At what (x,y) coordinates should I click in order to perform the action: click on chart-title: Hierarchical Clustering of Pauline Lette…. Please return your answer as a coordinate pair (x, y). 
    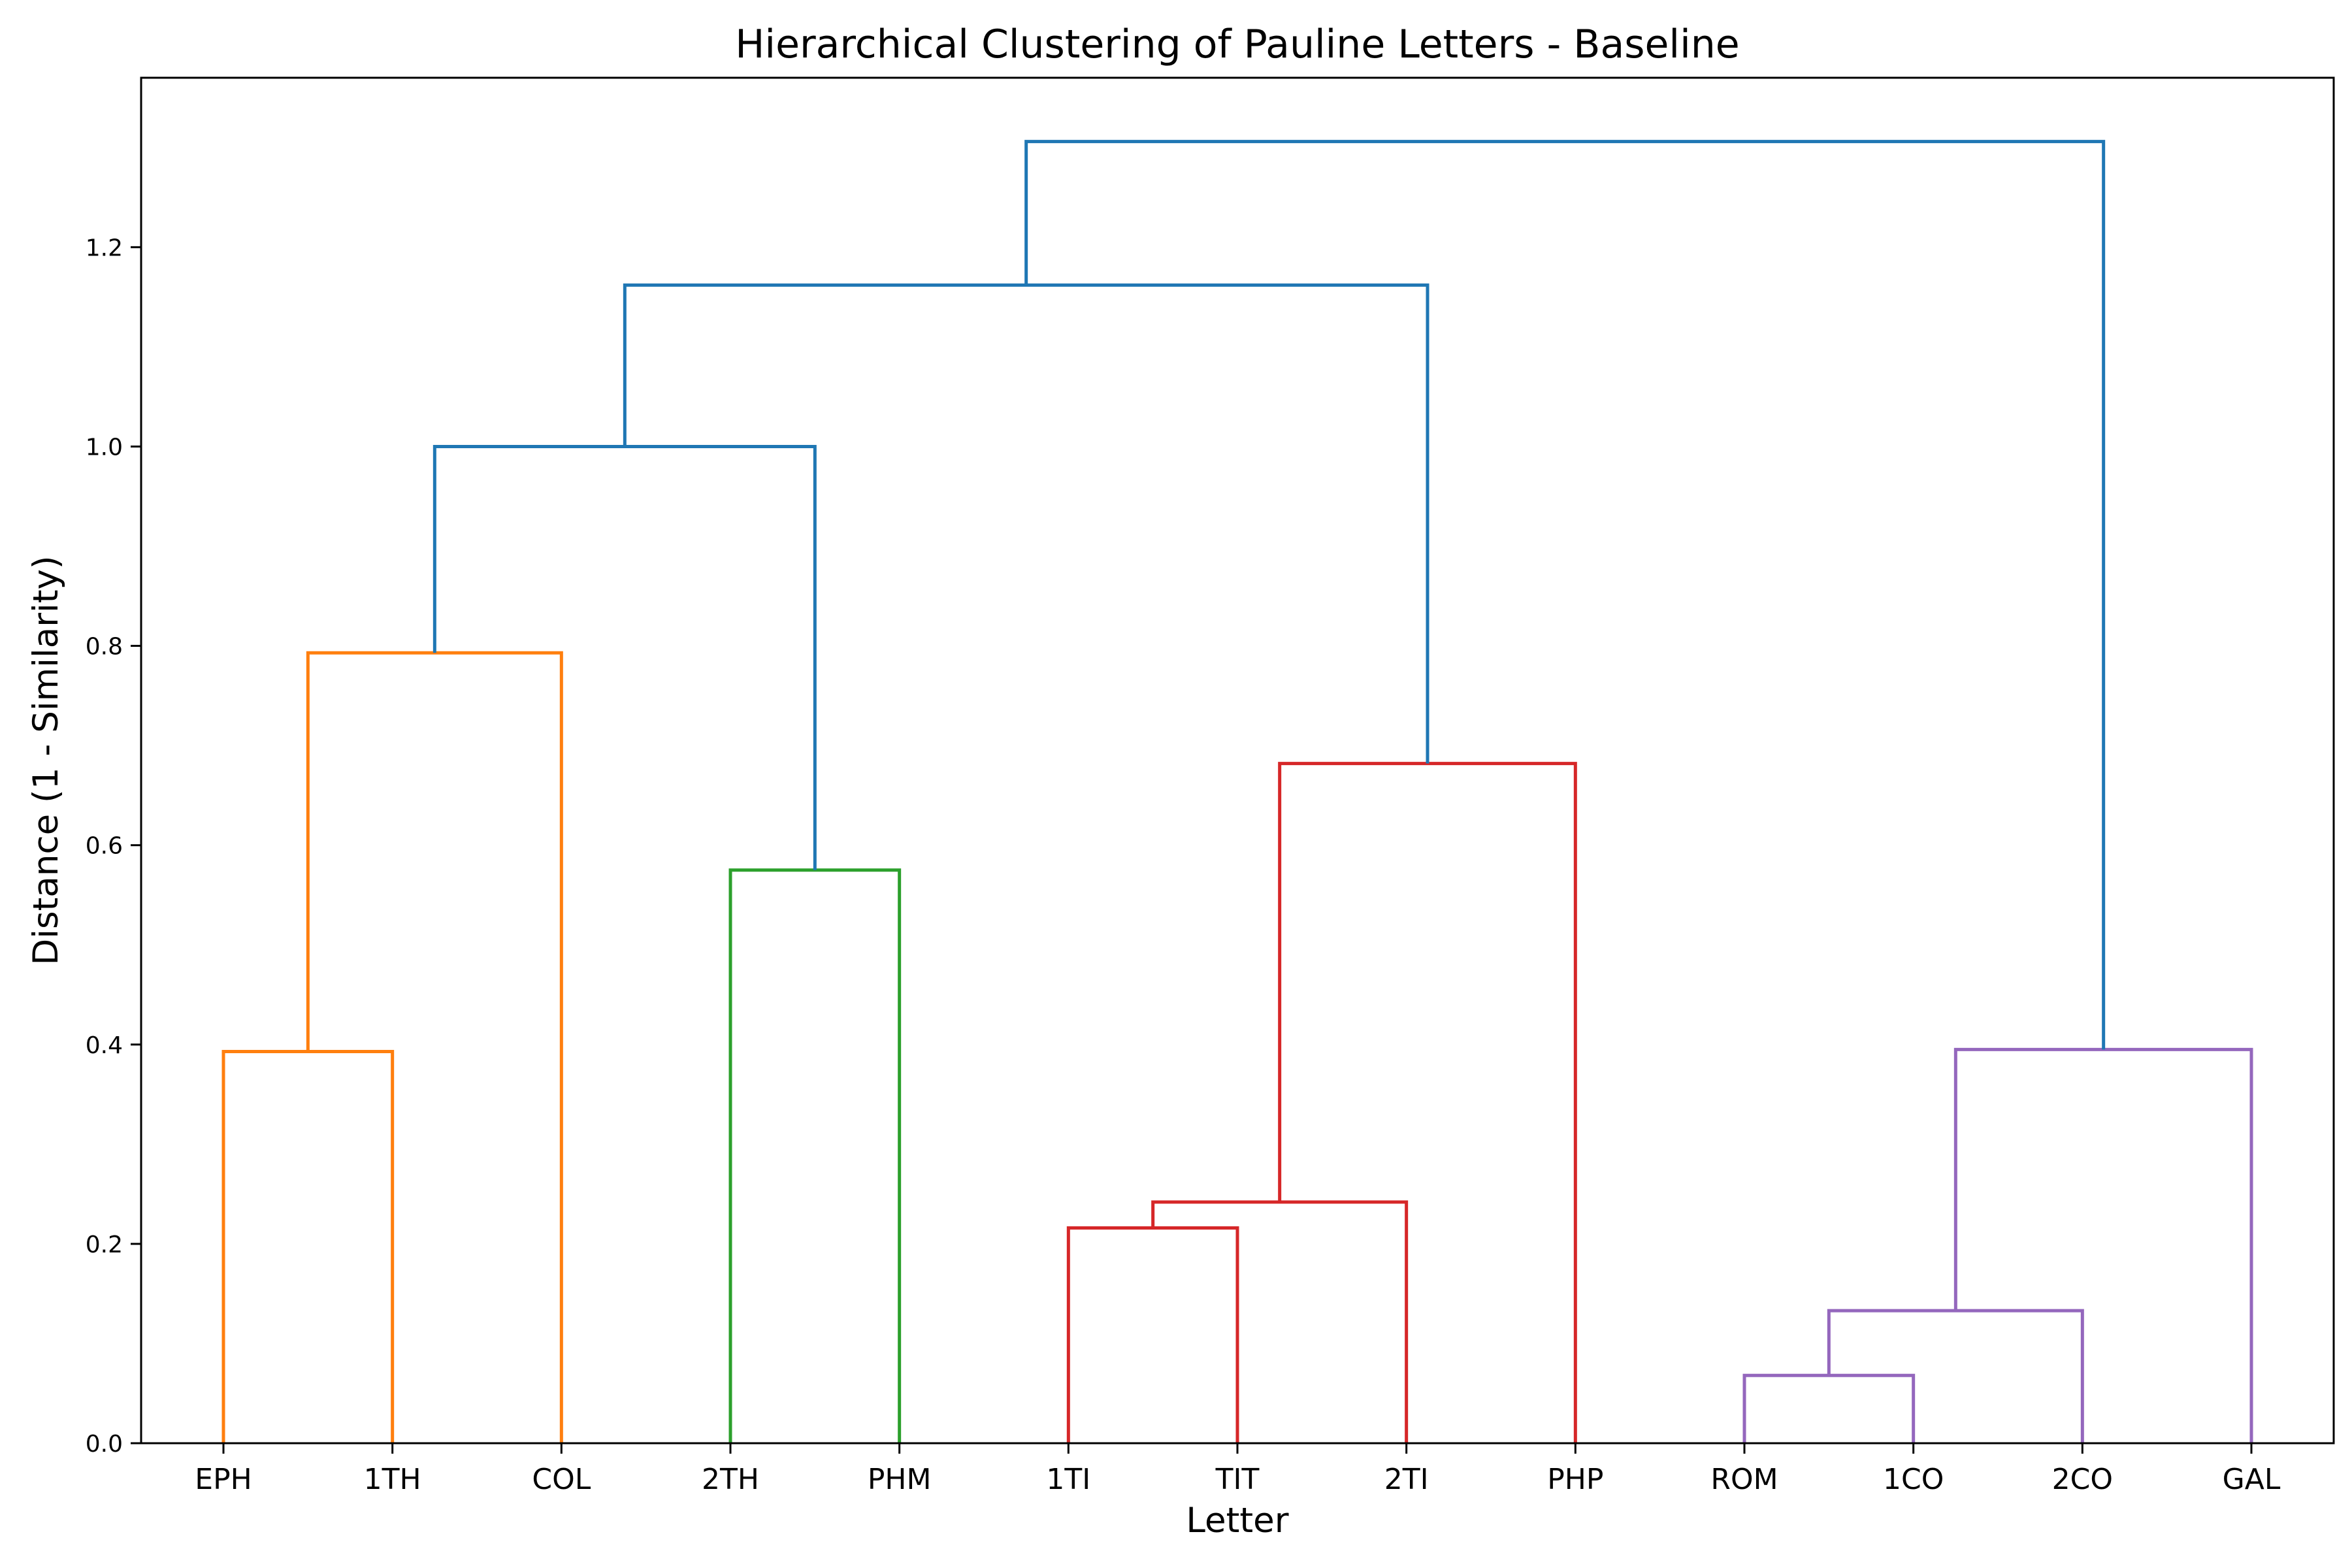
    Looking at the image, I should click on (1237, 44).